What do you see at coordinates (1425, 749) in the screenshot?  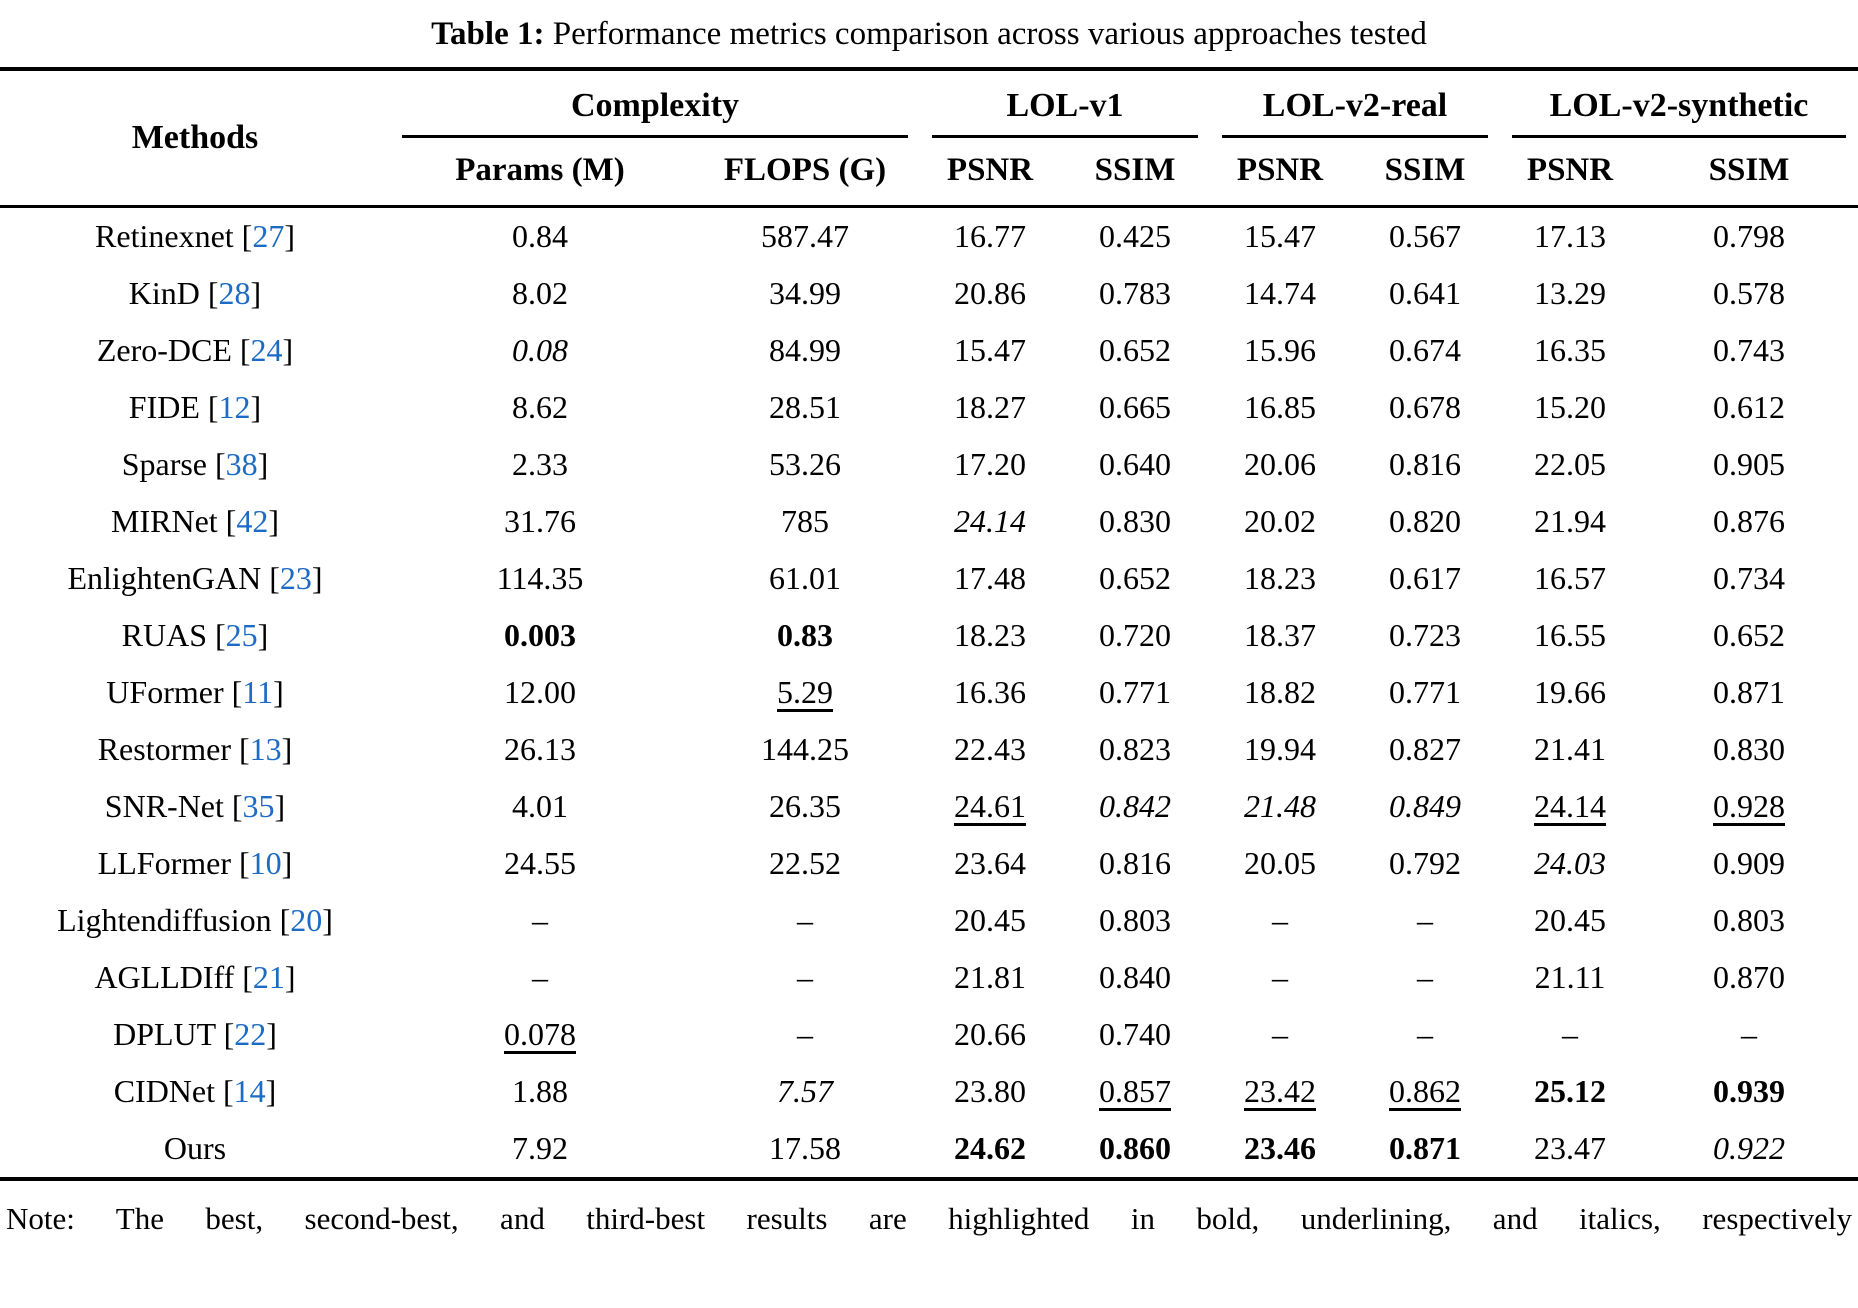 I see `cell: 0.827` at bounding box center [1425, 749].